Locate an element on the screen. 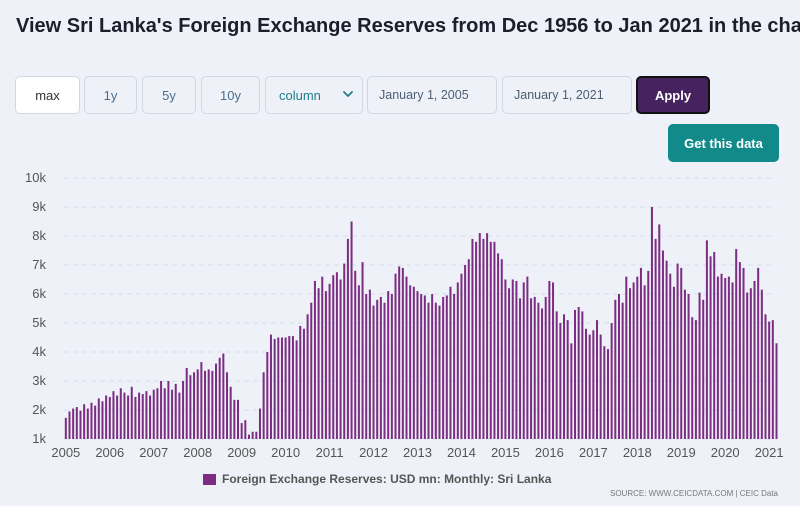 Image resolution: width=800 pixels, height=506 pixels. date-from-field: January 1, 2005 is located at coordinates (432, 95).